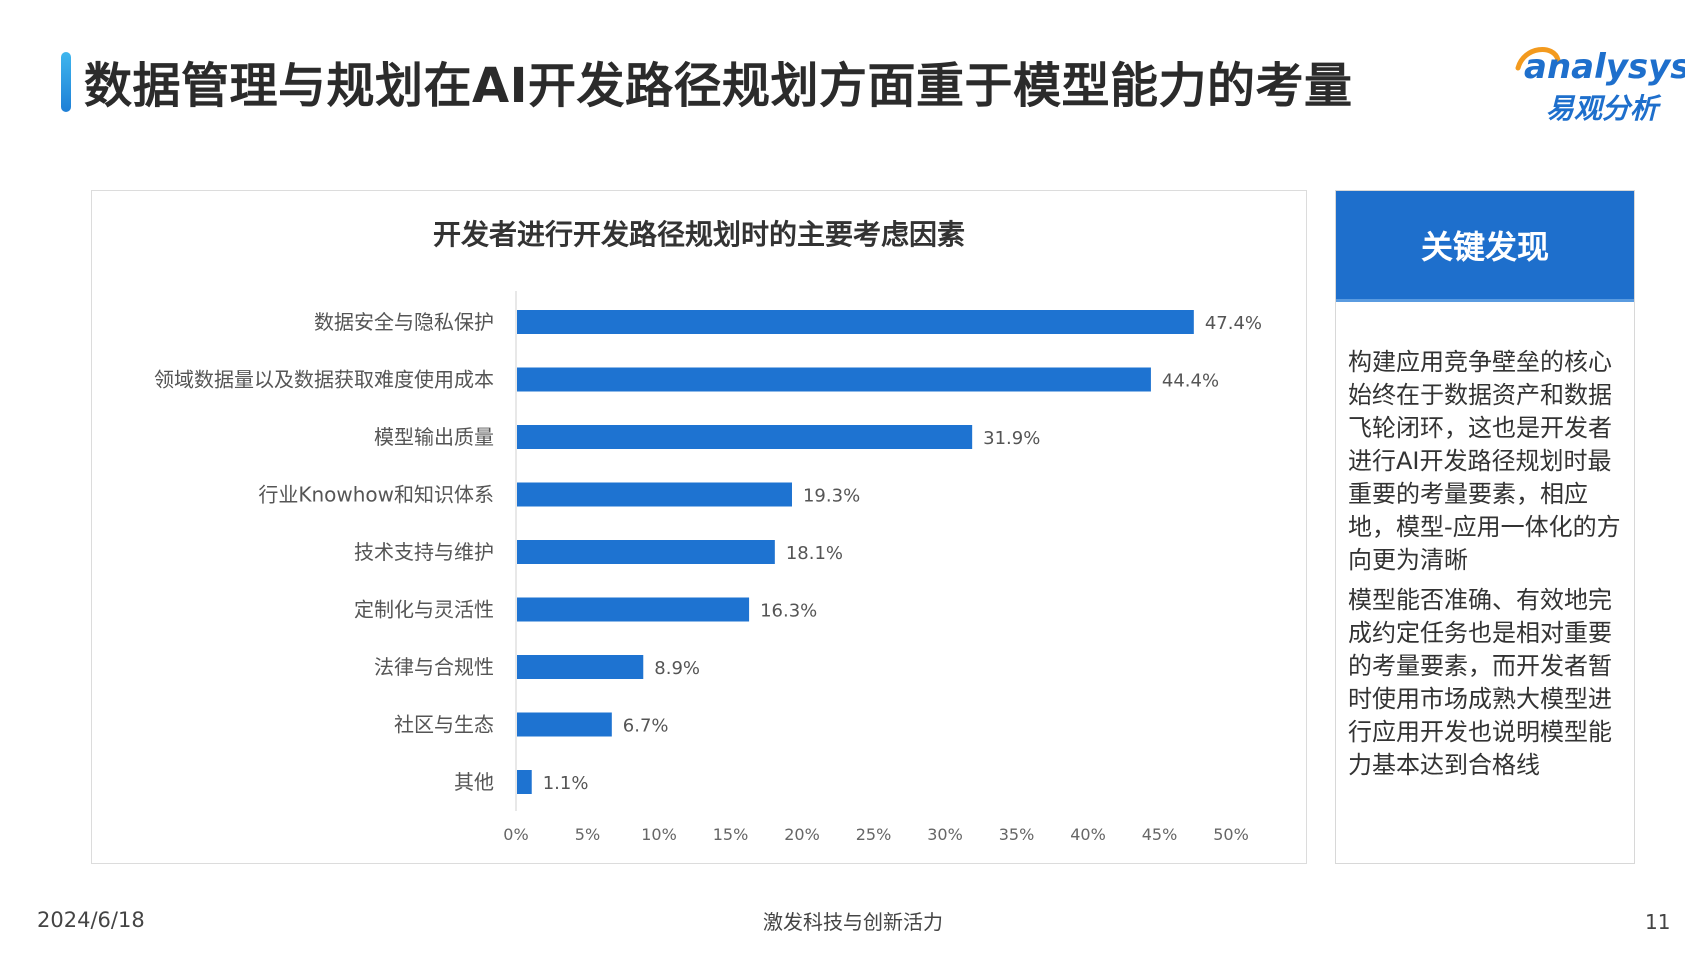 The width and height of the screenshot is (1706, 960). What do you see at coordinates (802, 834) in the screenshot?
I see `x-tick-label: 20%` at bounding box center [802, 834].